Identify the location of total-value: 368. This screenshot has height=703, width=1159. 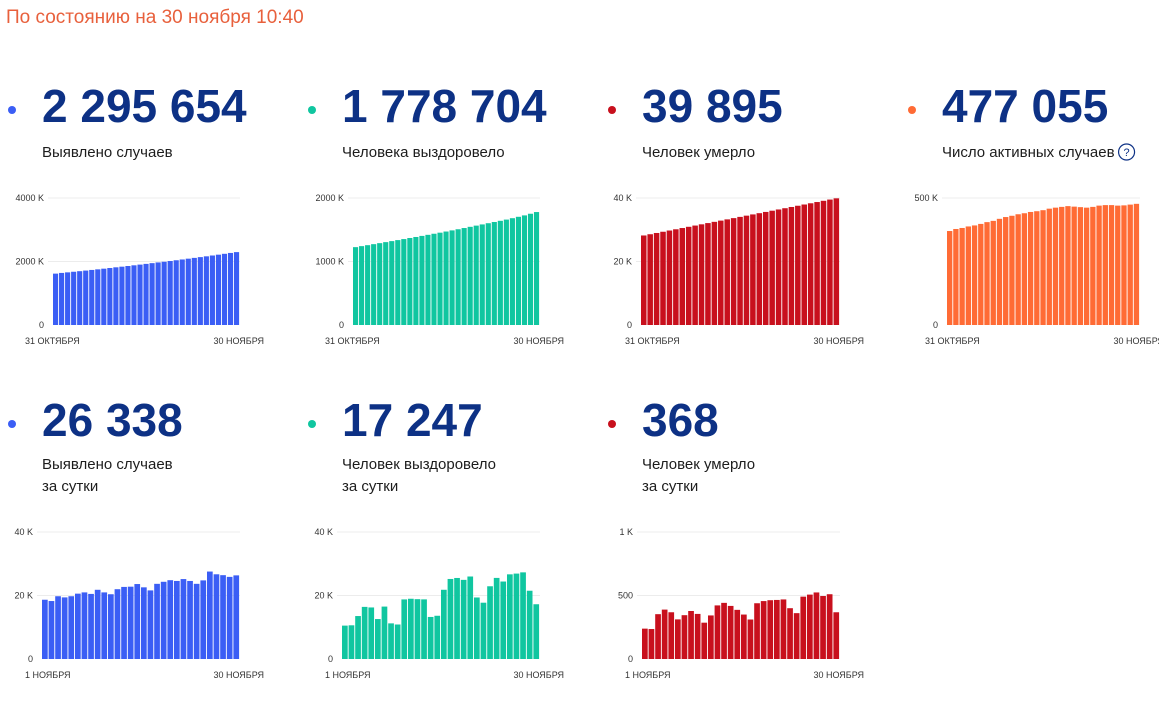
(680, 420).